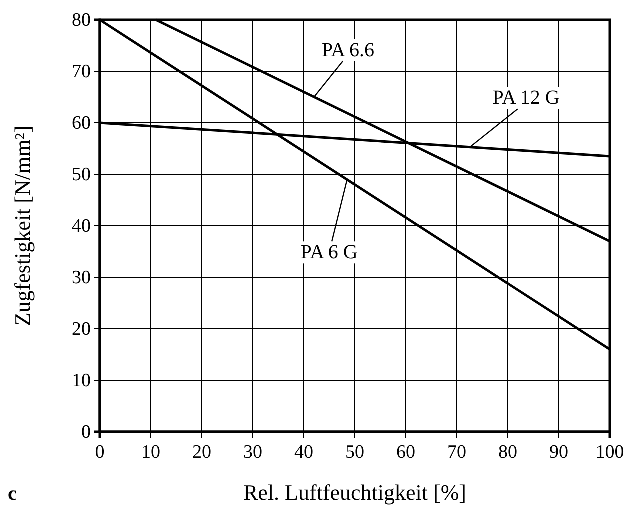 This screenshot has height=512, width=626. Describe the element at coordinates (329, 253) in the screenshot. I see `annotation: PA 6 G` at that location.